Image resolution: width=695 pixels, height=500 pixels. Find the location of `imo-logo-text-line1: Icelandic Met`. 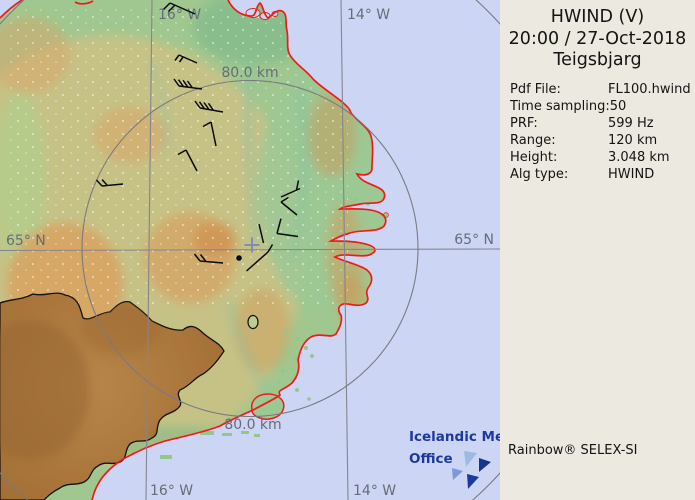

imo-logo-text-line1: Icelandic Met is located at coordinates (454, 437).